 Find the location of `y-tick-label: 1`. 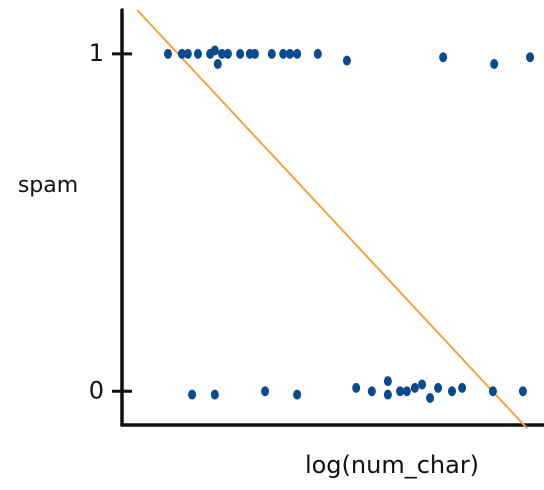

y-tick-label: 1 is located at coordinates (96, 53).